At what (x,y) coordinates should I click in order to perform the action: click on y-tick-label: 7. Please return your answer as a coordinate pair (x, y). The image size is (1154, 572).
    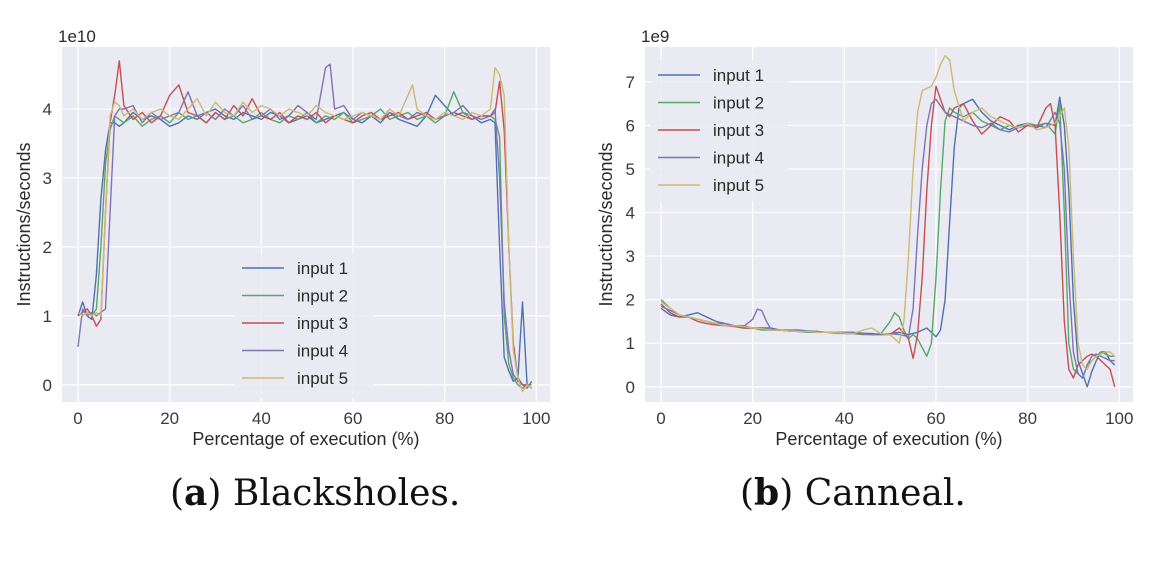
    Looking at the image, I should click on (630, 82).